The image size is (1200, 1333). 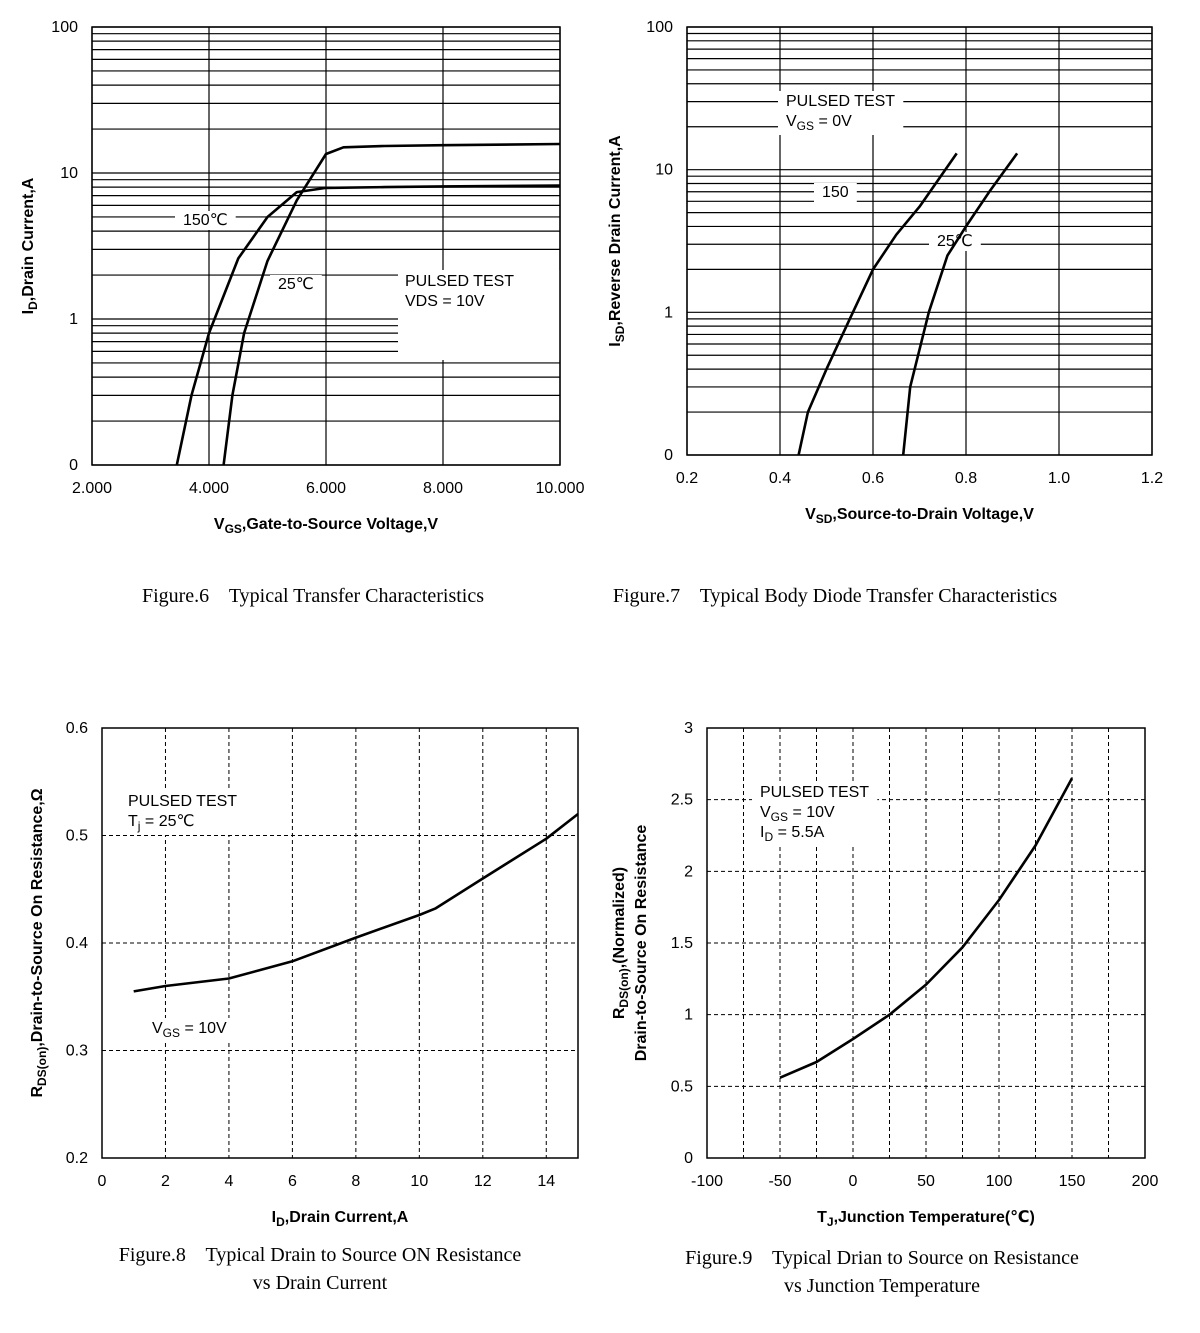 I want to click on y-tick-label: 0.3, so click(x=77, y=1051).